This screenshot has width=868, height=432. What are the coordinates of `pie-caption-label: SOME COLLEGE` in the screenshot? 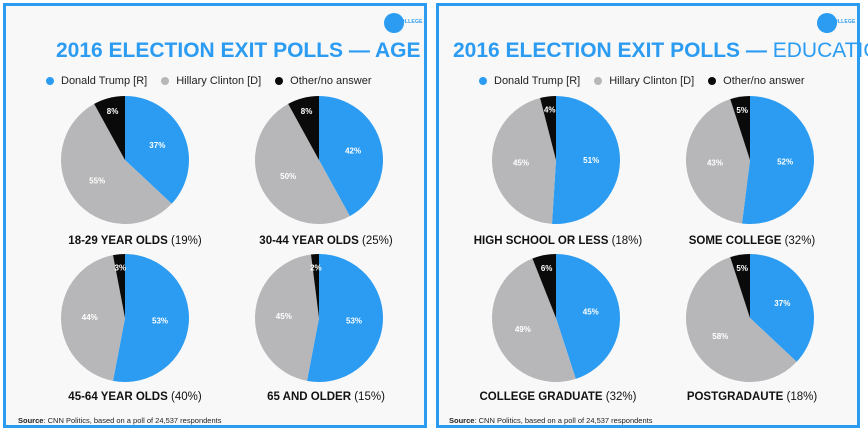 It's located at (735, 241).